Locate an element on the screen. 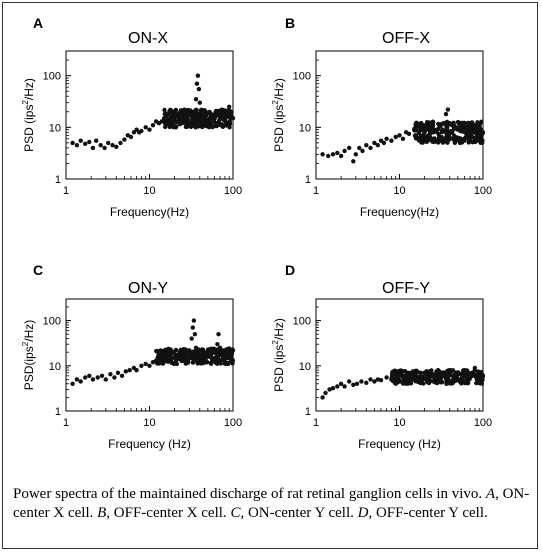 This screenshot has width=542, height=553. y-tick-label: 100 is located at coordinates (302, 77).